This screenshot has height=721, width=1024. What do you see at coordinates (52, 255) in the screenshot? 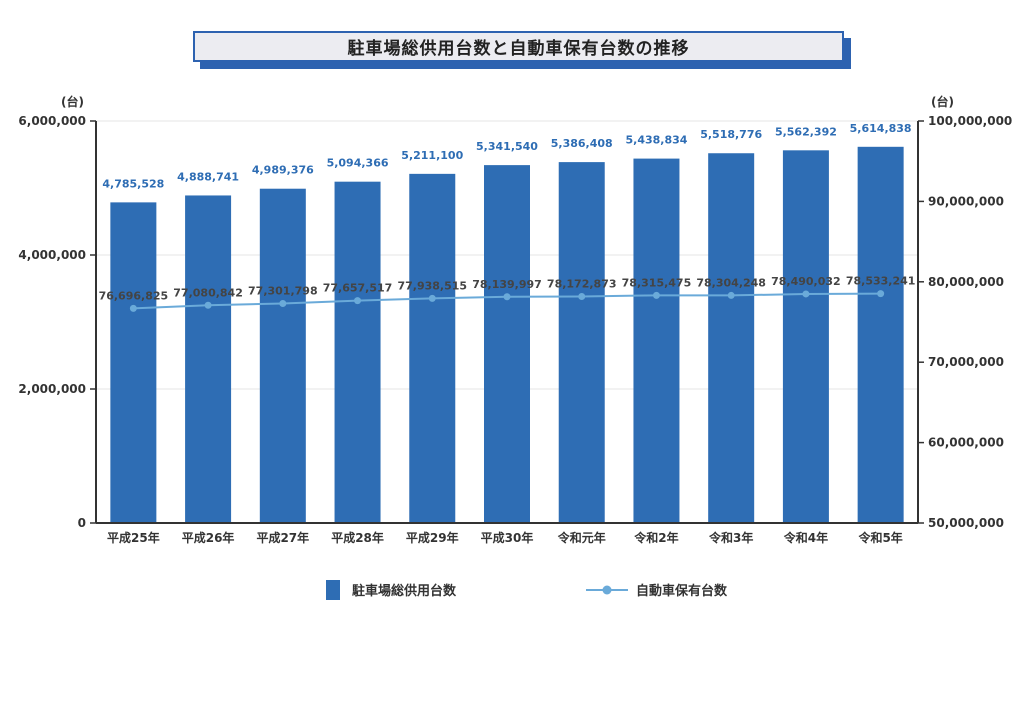
I see `left-axis-tick-label: 4,000,000` at bounding box center [52, 255].